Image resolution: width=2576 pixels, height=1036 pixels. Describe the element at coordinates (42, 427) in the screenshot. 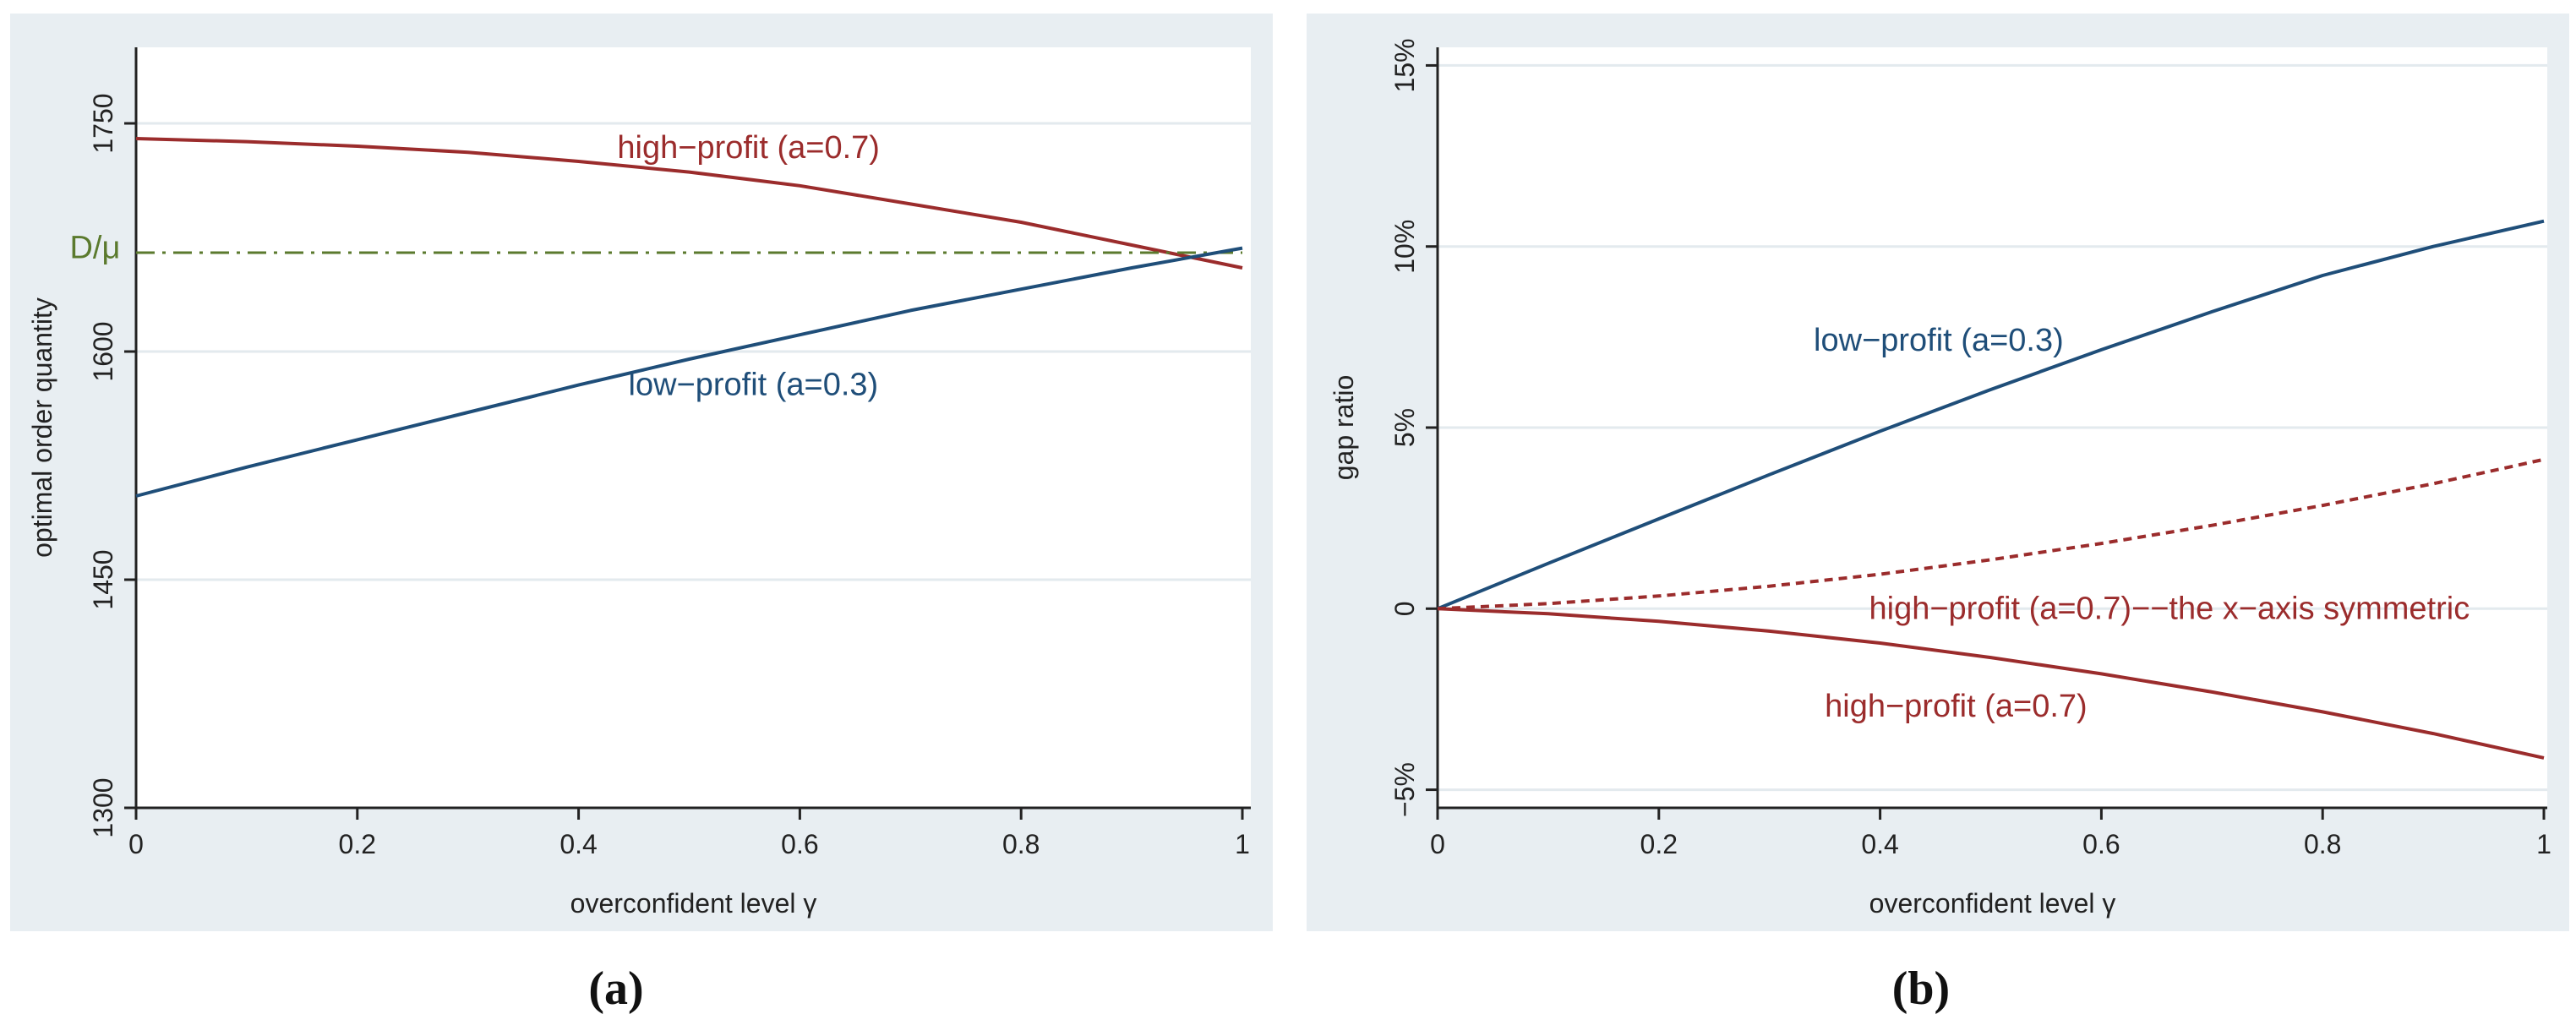

I see `y-axis-title: optimal order quantity` at that location.